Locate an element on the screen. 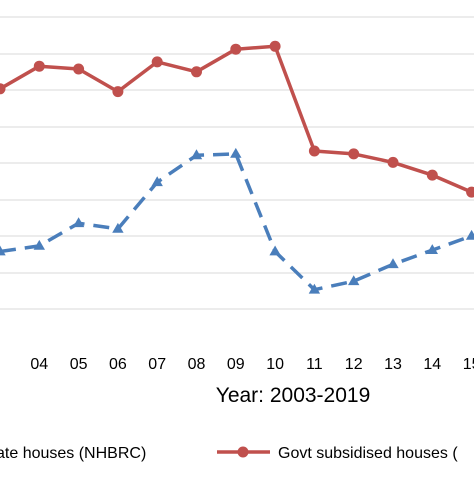  x-axis-title: Year: 2003-2019 is located at coordinates (293, 395).